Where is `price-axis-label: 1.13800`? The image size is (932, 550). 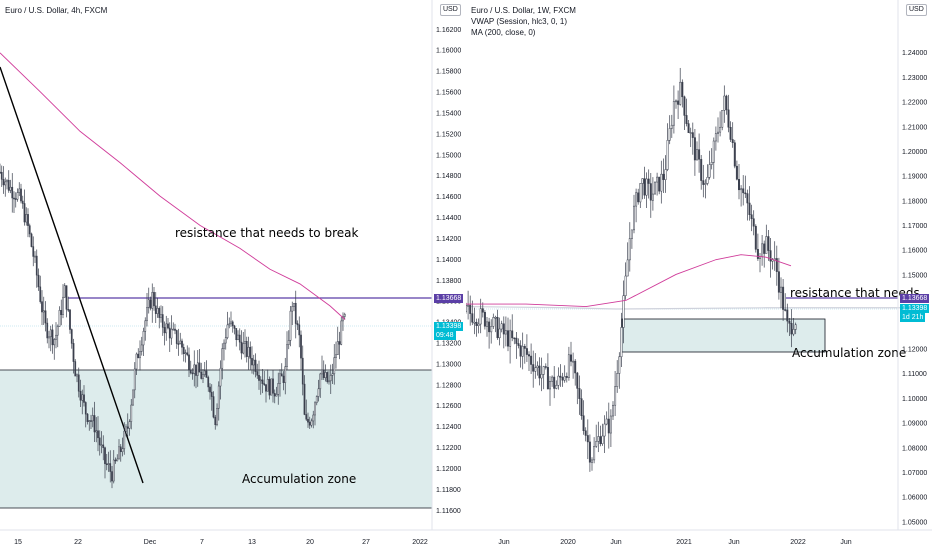 price-axis-label: 1.13800 is located at coordinates (448, 281).